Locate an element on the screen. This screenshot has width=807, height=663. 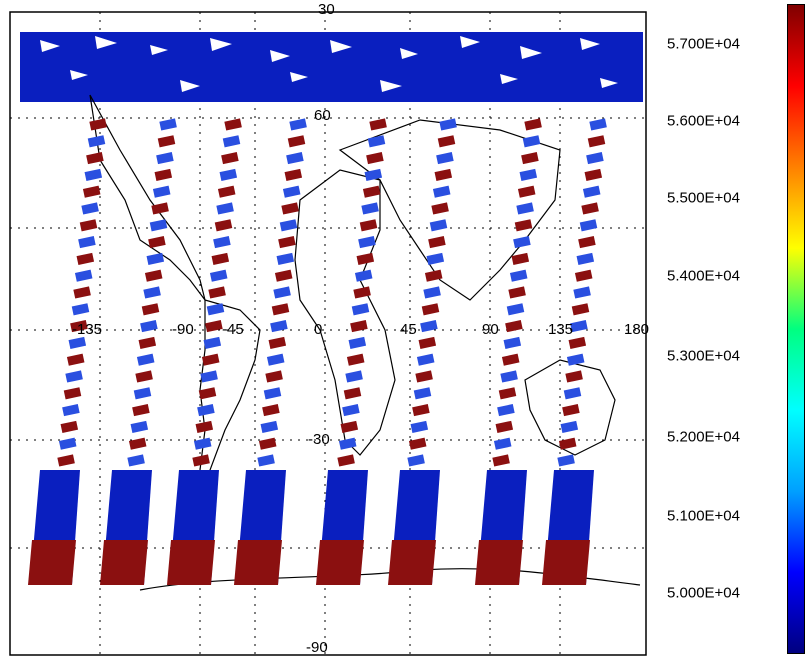
colorbar-label-56000: 5.600E+04 is located at coordinates (703, 121).